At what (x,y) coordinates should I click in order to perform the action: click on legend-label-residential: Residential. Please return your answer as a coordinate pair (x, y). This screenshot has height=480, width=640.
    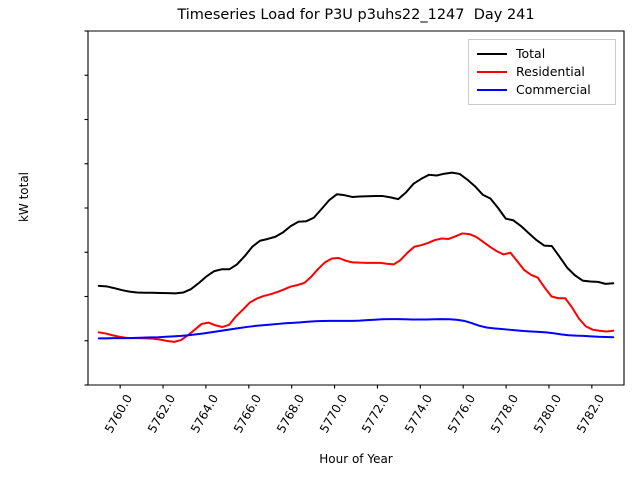
    Looking at the image, I should click on (550, 71).